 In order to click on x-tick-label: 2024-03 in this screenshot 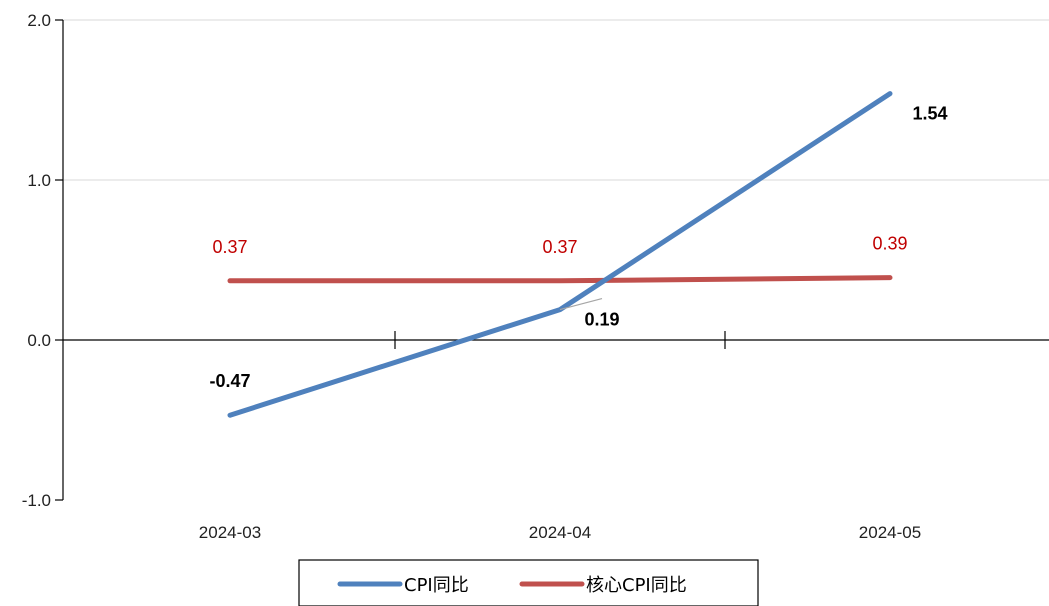, I will do `click(230, 532)`.